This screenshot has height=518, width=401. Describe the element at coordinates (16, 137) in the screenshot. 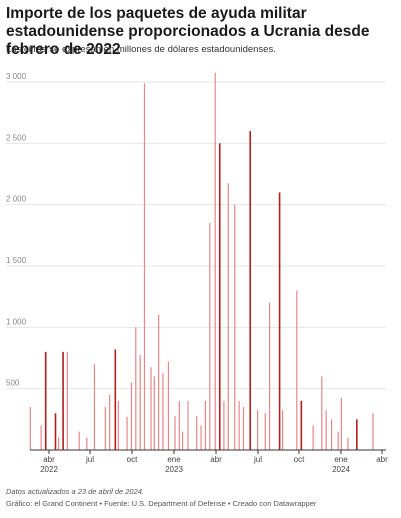

I see `y-tick-label: 2 500` at that location.